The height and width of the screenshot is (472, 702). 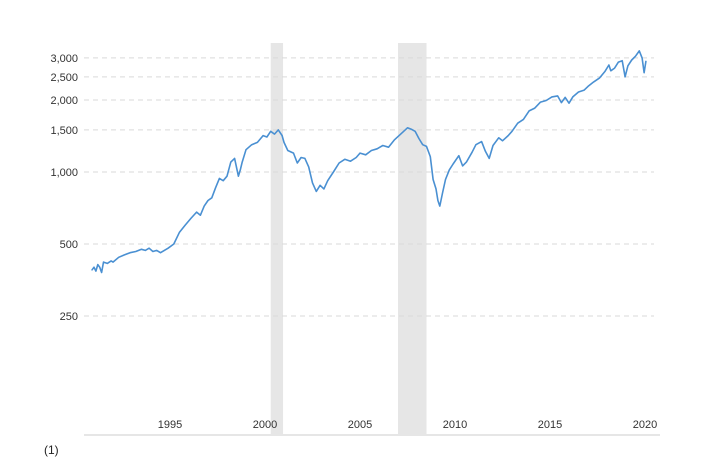 I want to click on x-tick-label: 2005, so click(x=360, y=425).